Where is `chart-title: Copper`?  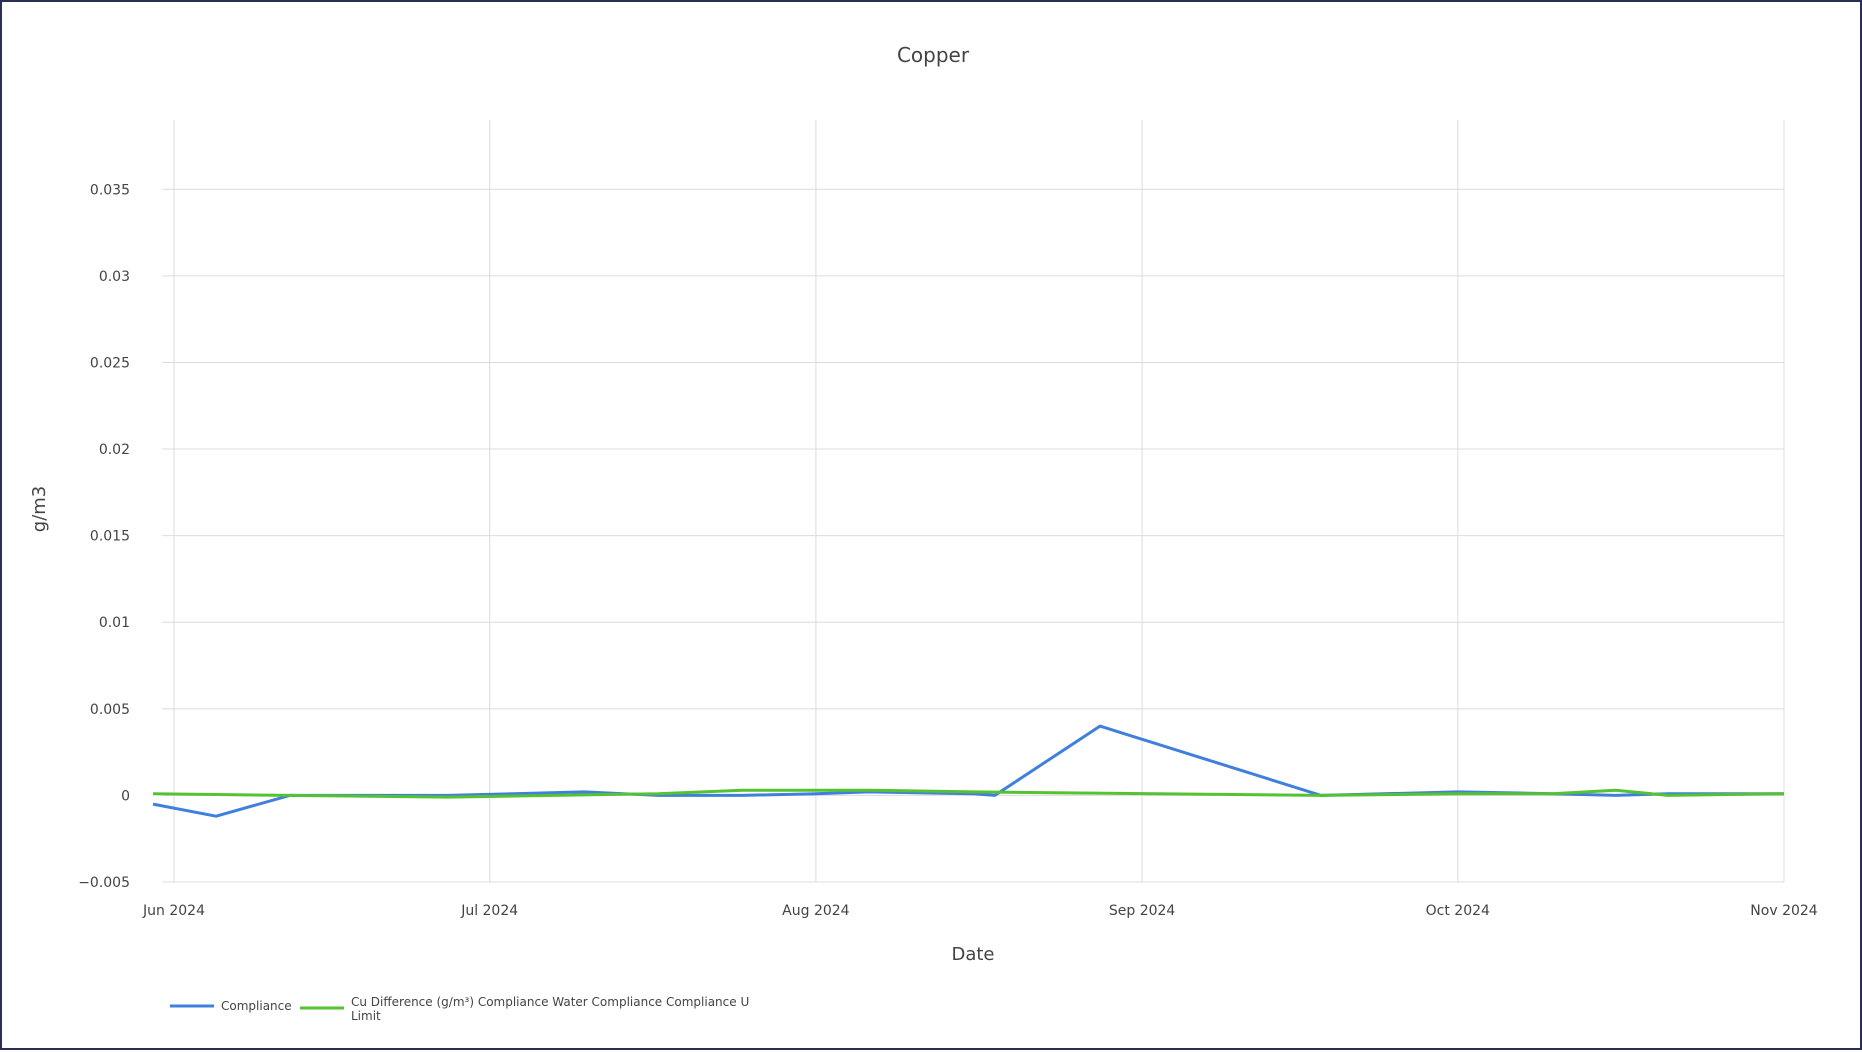 chart-title: Copper is located at coordinates (933, 55).